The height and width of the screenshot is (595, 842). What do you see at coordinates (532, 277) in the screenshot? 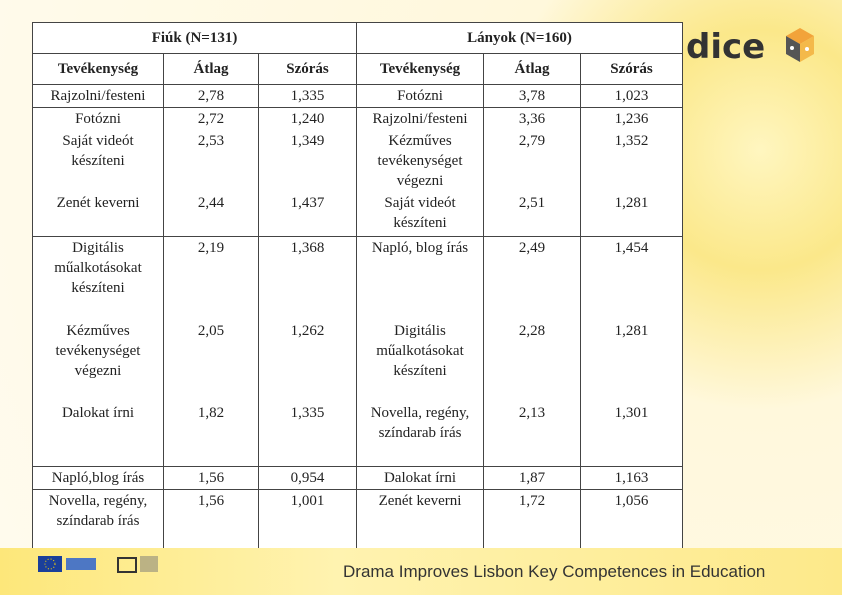
I see `number-cell: 2,49` at bounding box center [532, 277].